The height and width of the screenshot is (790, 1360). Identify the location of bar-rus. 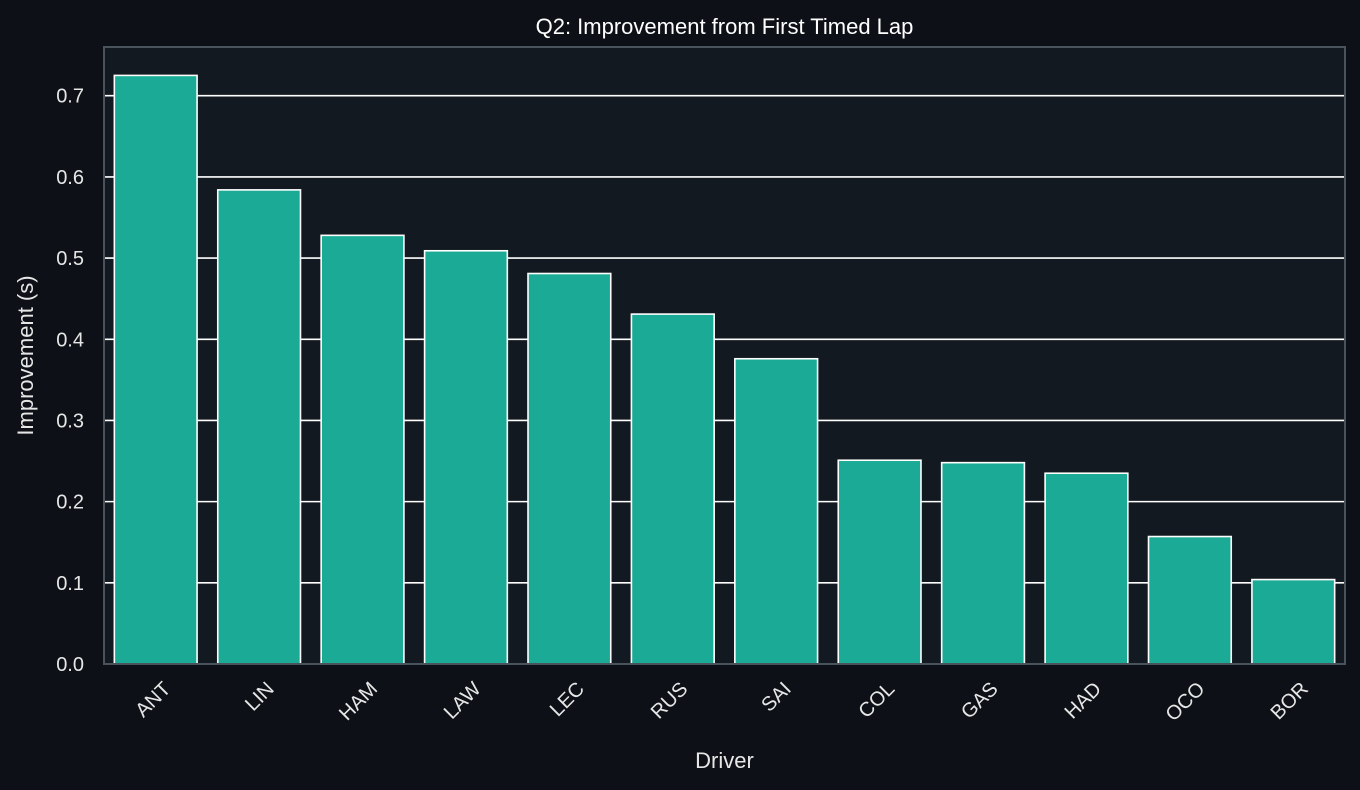
(672, 489).